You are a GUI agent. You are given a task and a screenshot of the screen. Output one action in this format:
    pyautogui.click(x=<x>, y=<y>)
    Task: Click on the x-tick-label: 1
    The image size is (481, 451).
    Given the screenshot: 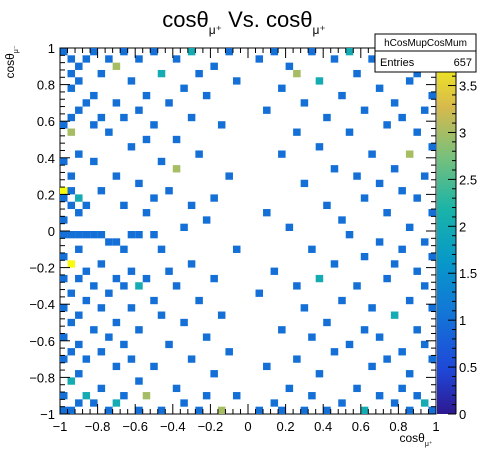 What is the action you would take?
    pyautogui.click(x=435, y=426)
    